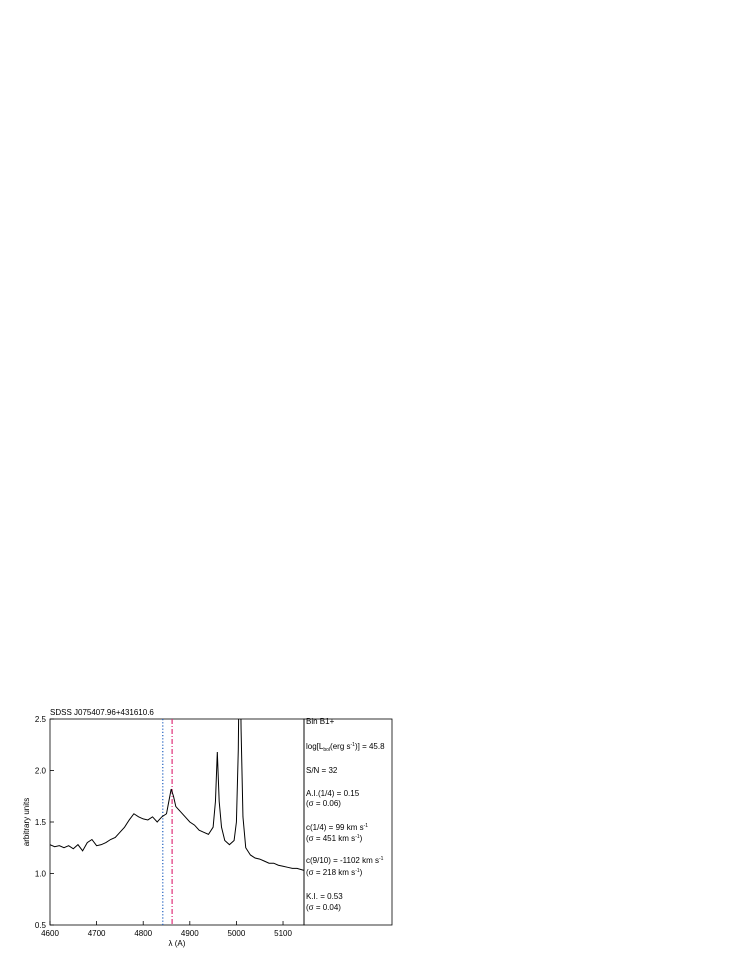 This screenshot has height=967, width=747. Describe the element at coordinates (41, 874) in the screenshot. I see `y-tick-label: 1.0` at that location.